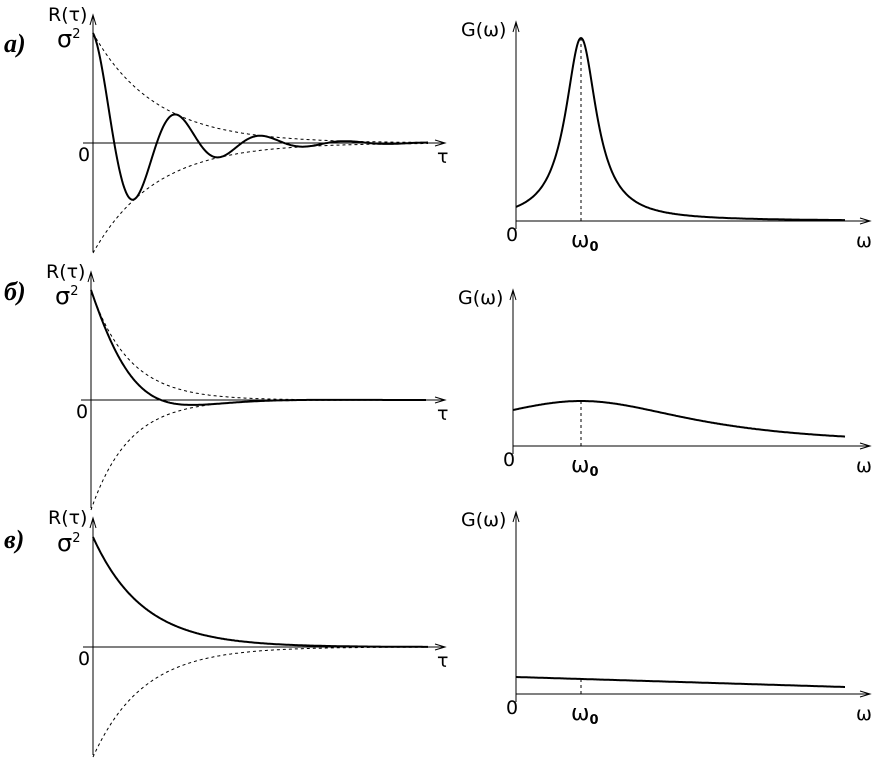 The height and width of the screenshot is (765, 888). What do you see at coordinates (15, 291) in the screenshot?
I see `row-label: б)` at bounding box center [15, 291].